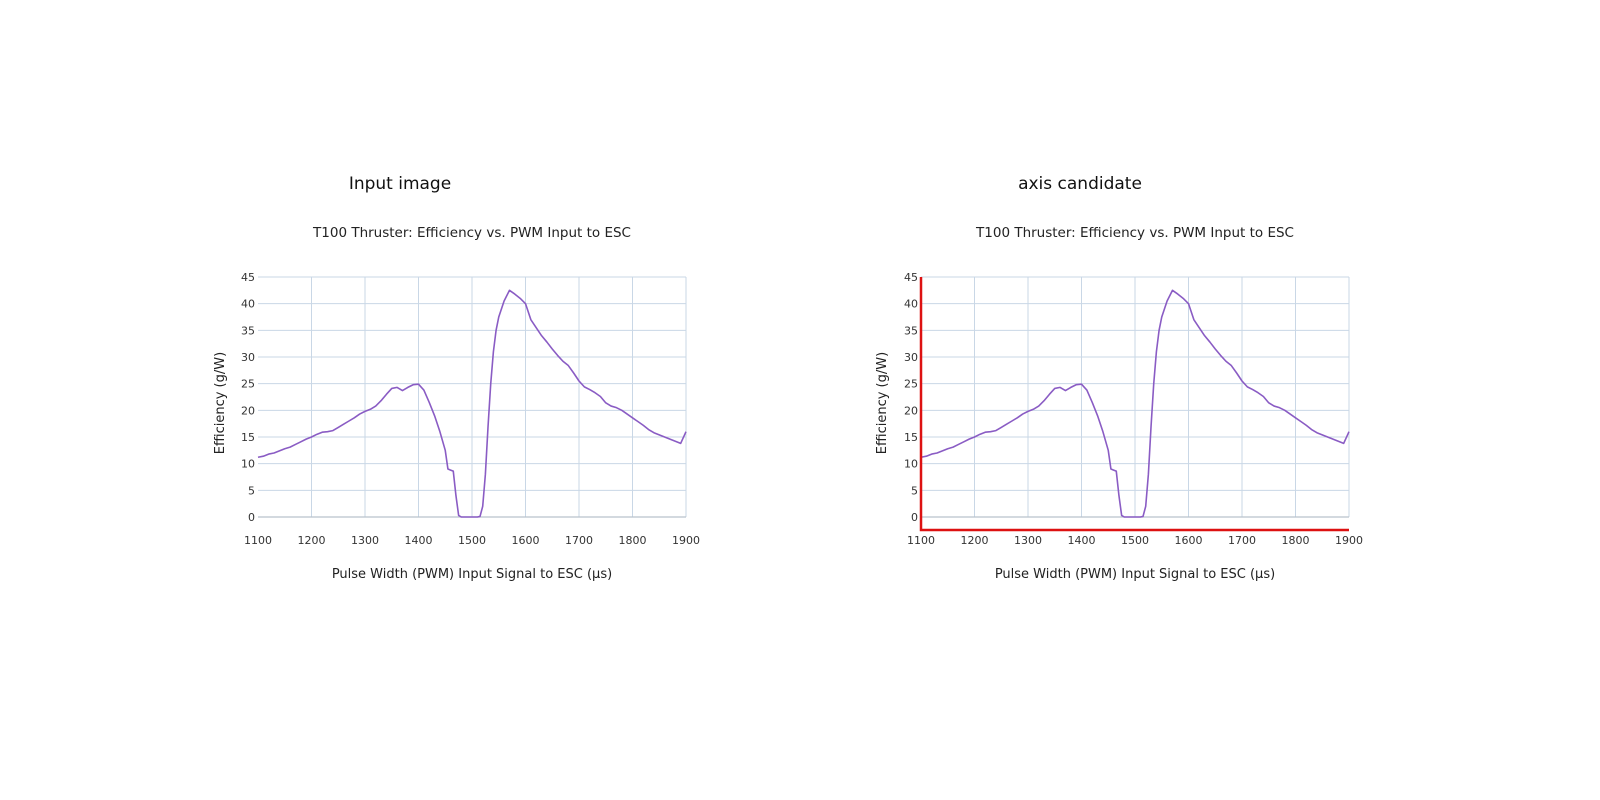  I want to click on panel-heading: Input image, so click(400, 184).